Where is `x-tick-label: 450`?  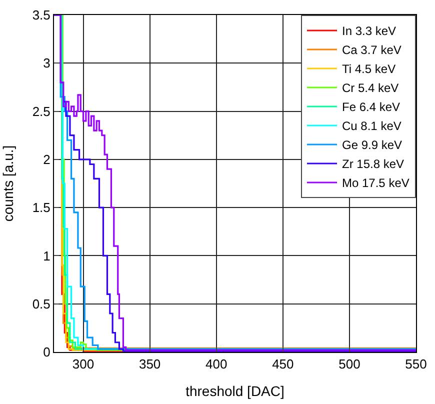 x-tick-label: 450 is located at coordinates (283, 364).